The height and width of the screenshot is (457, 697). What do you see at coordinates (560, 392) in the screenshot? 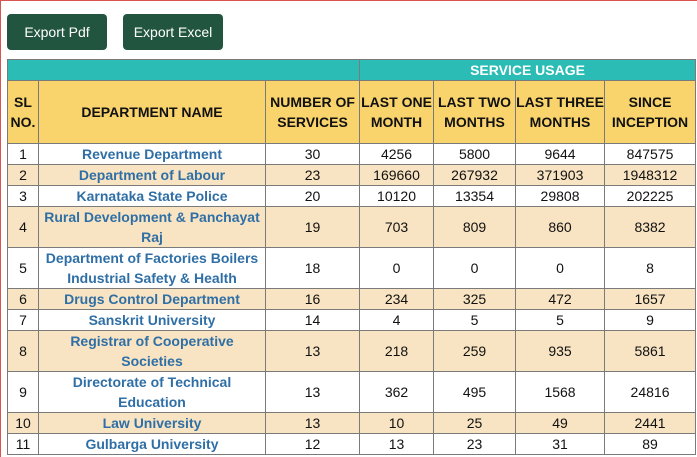
I see `three-months-cell: 1568` at bounding box center [560, 392].